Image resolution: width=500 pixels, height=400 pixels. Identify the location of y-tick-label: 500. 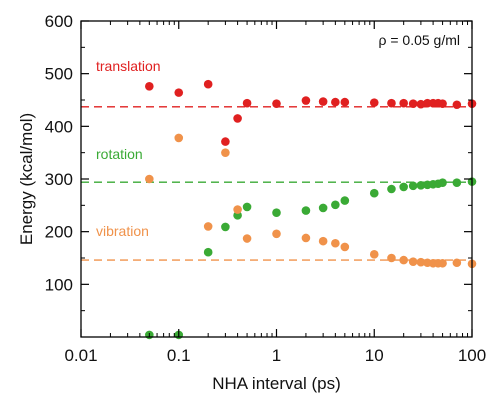
(59, 74).